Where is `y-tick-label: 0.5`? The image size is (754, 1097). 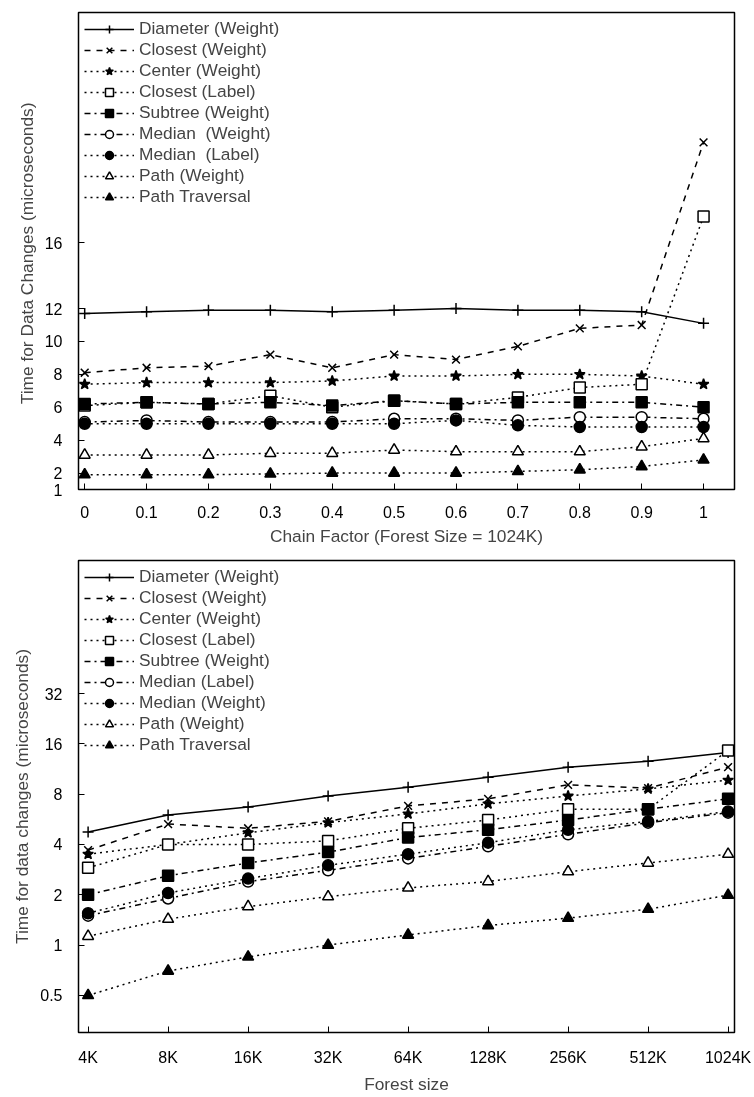
y-tick-label: 0.5 is located at coordinates (51, 996).